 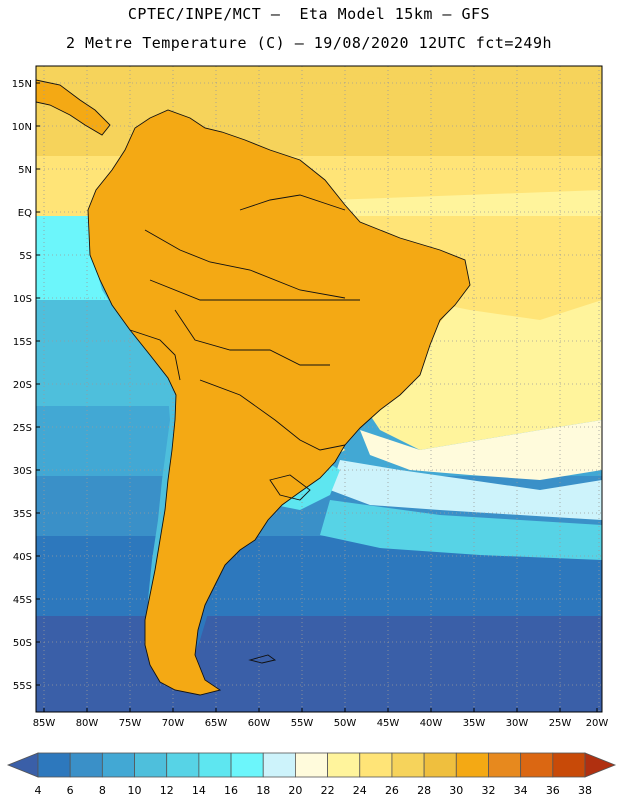 What do you see at coordinates (102, 790) in the screenshot?
I see `colorbar-label: 8` at bounding box center [102, 790].